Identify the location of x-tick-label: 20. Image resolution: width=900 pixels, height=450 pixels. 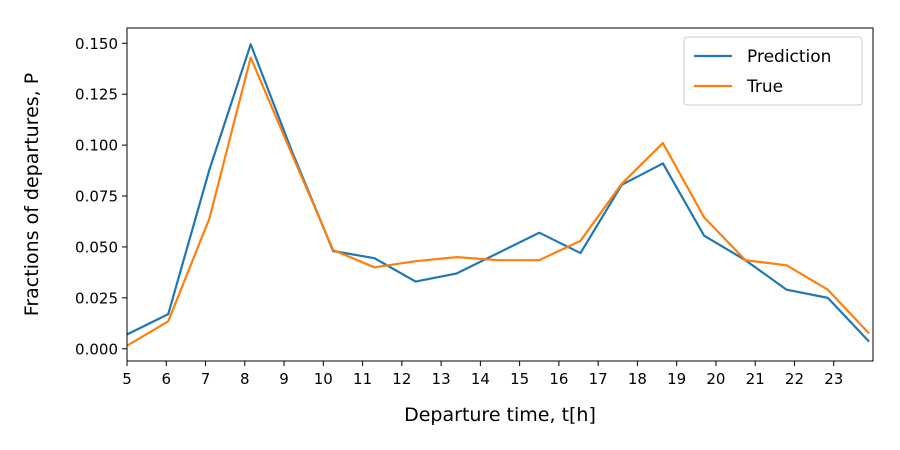
(715, 379).